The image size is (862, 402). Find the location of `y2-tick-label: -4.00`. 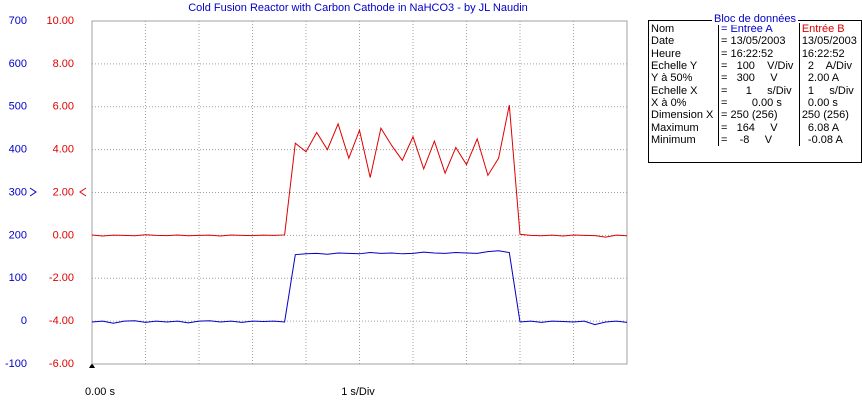

y2-tick-label: -4.00 is located at coordinates (61, 321).